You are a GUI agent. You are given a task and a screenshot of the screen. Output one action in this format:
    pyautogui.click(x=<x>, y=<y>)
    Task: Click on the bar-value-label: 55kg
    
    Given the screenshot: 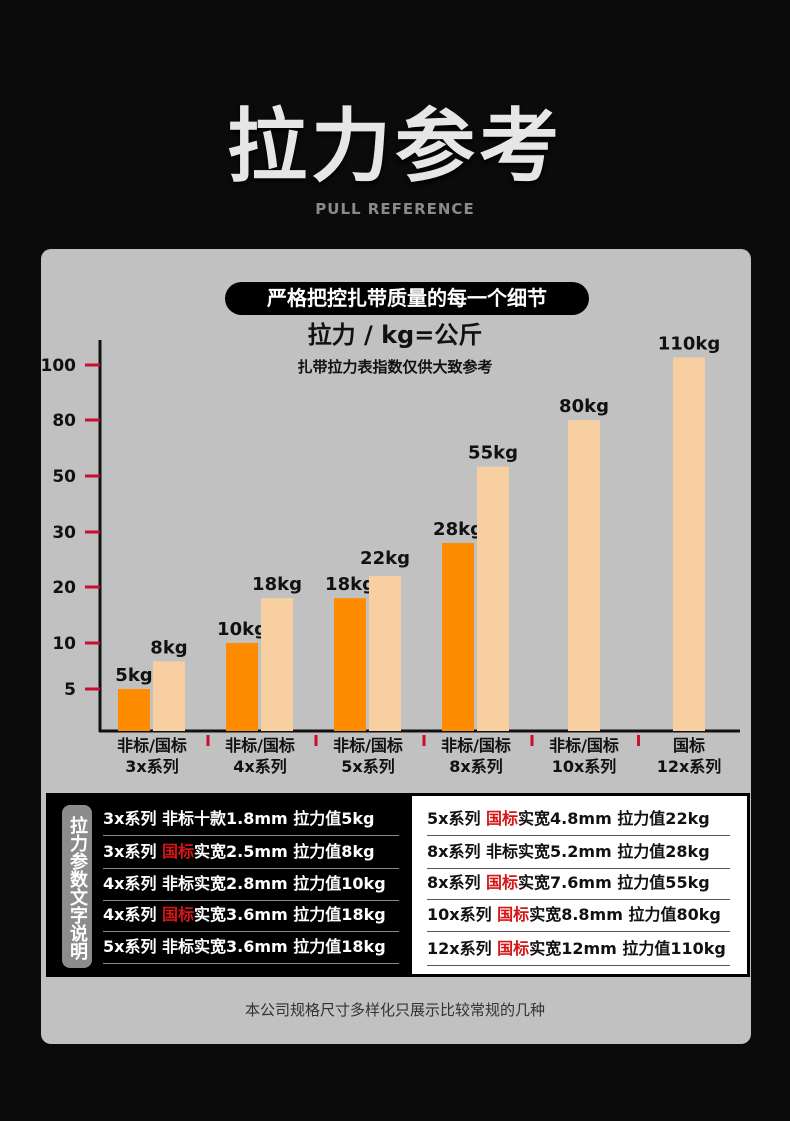 What is the action you would take?
    pyautogui.click(x=493, y=453)
    